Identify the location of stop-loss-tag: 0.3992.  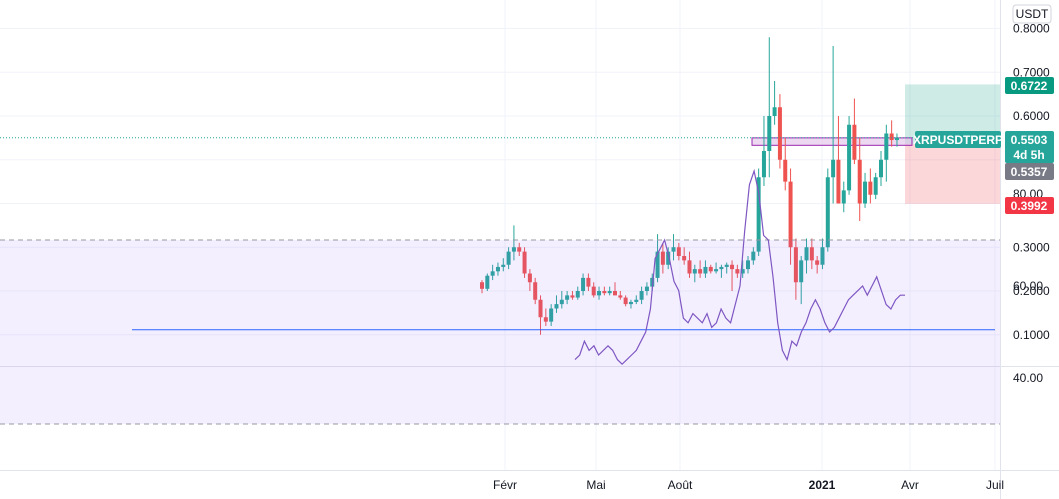
(1029, 205).